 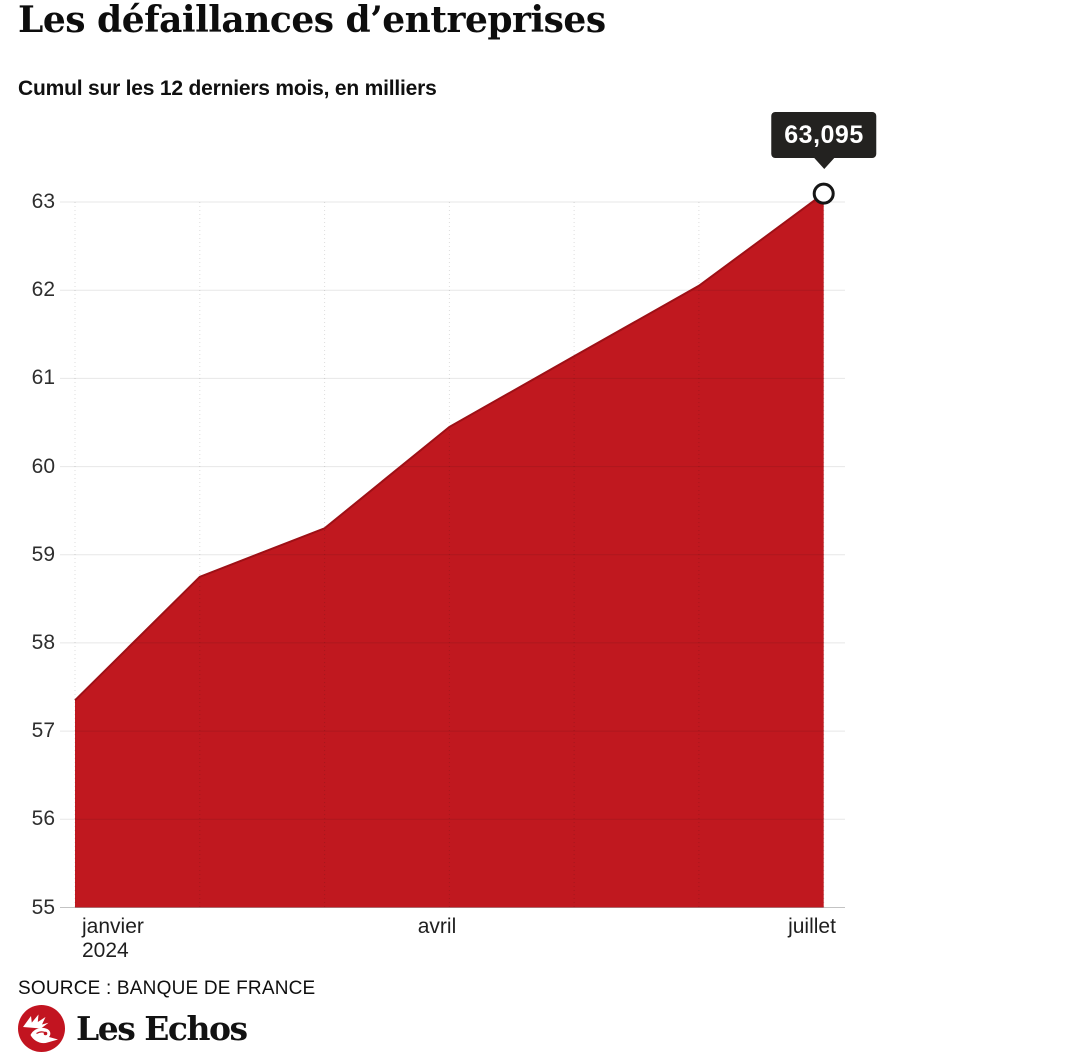 I want to click on brand-name: Les Echos, so click(x=162, y=1028).